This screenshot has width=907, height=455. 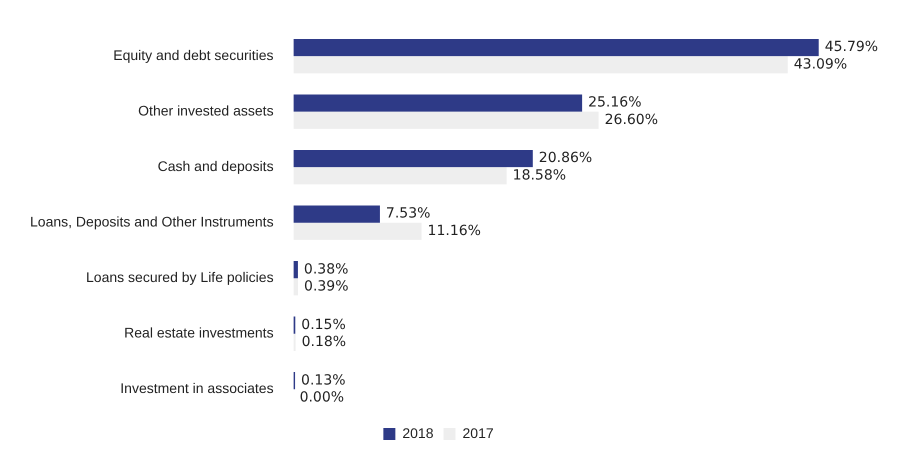 I want to click on data-label: 18.58%, so click(x=539, y=175).